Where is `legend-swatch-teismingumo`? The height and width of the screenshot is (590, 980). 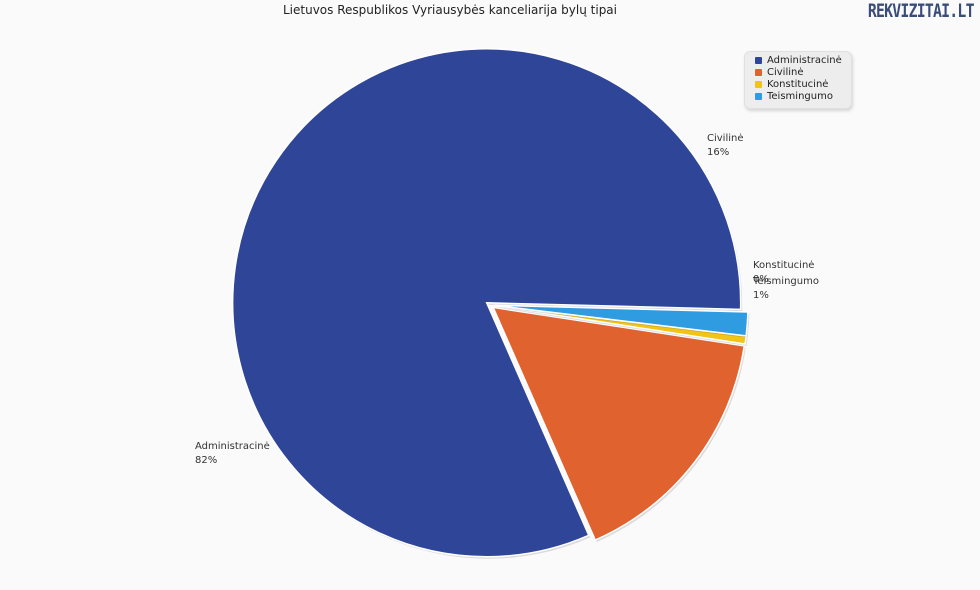
legend-swatch-teismingumo is located at coordinates (758, 96).